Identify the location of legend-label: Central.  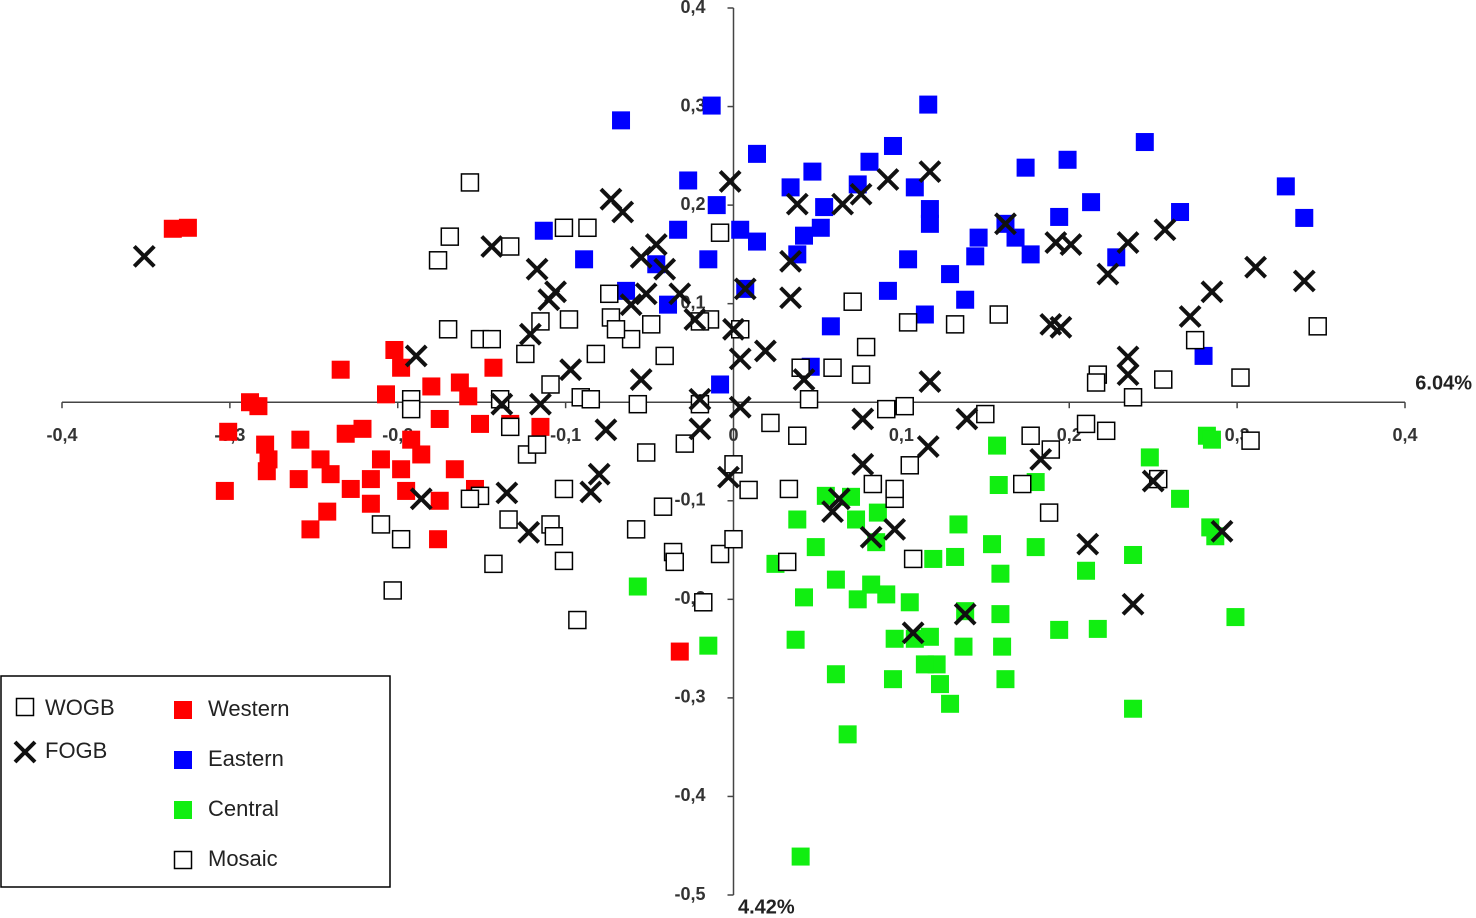
(243, 808).